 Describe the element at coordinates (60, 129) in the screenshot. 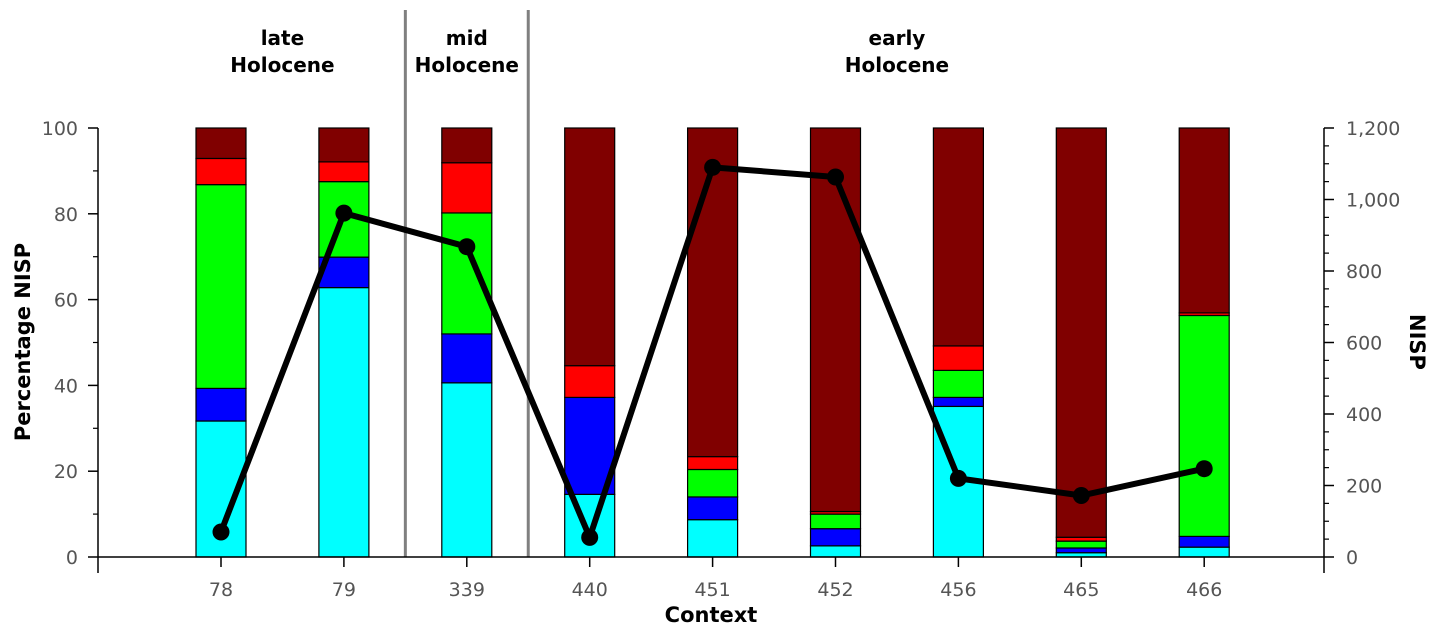

I see `y-tick-label: 100` at that location.